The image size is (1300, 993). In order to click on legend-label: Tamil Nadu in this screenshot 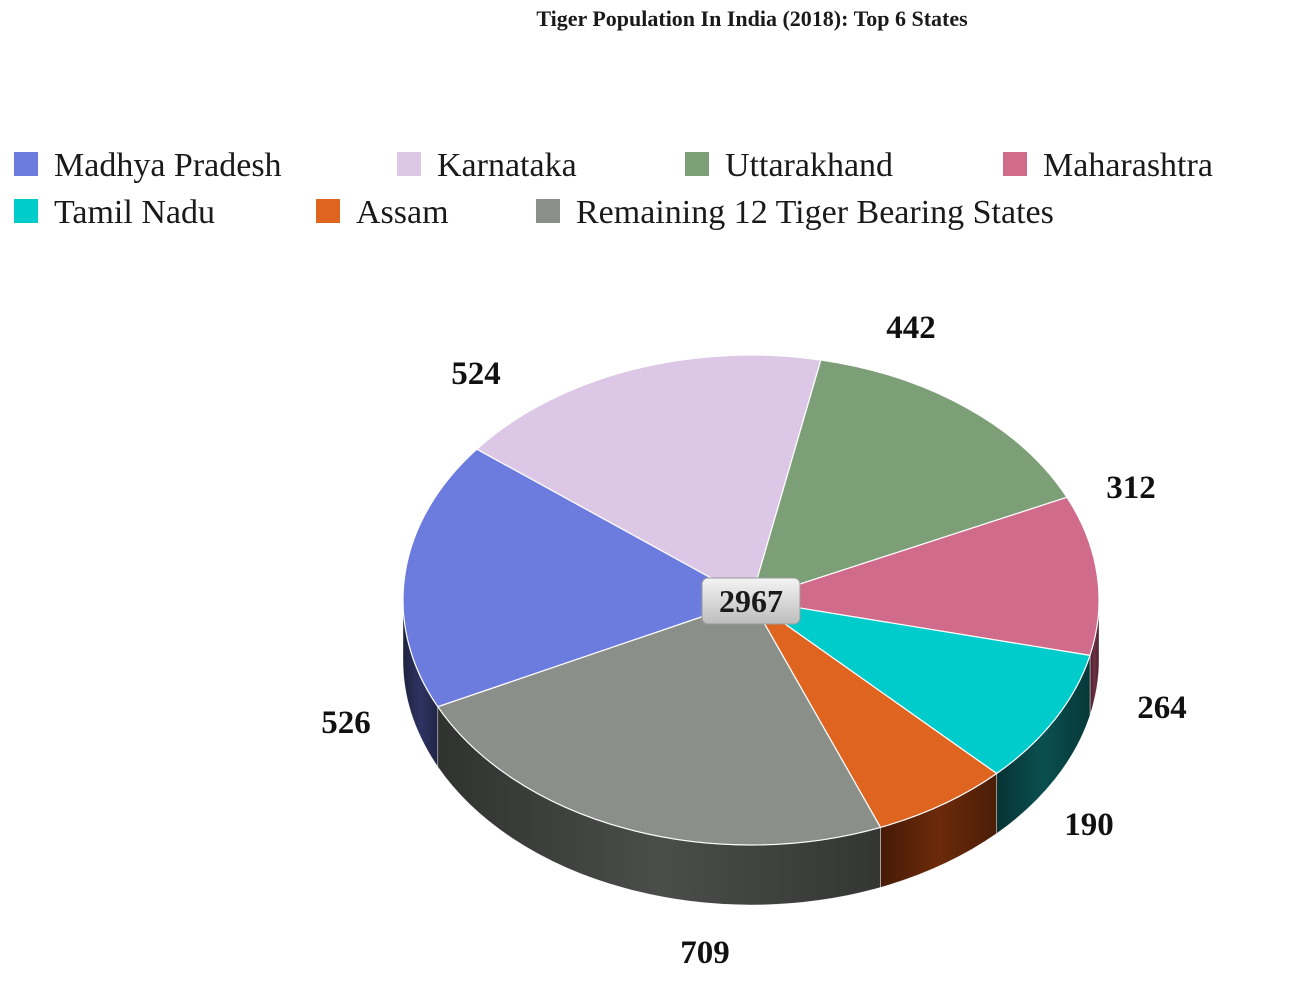, I will do `click(134, 212)`.